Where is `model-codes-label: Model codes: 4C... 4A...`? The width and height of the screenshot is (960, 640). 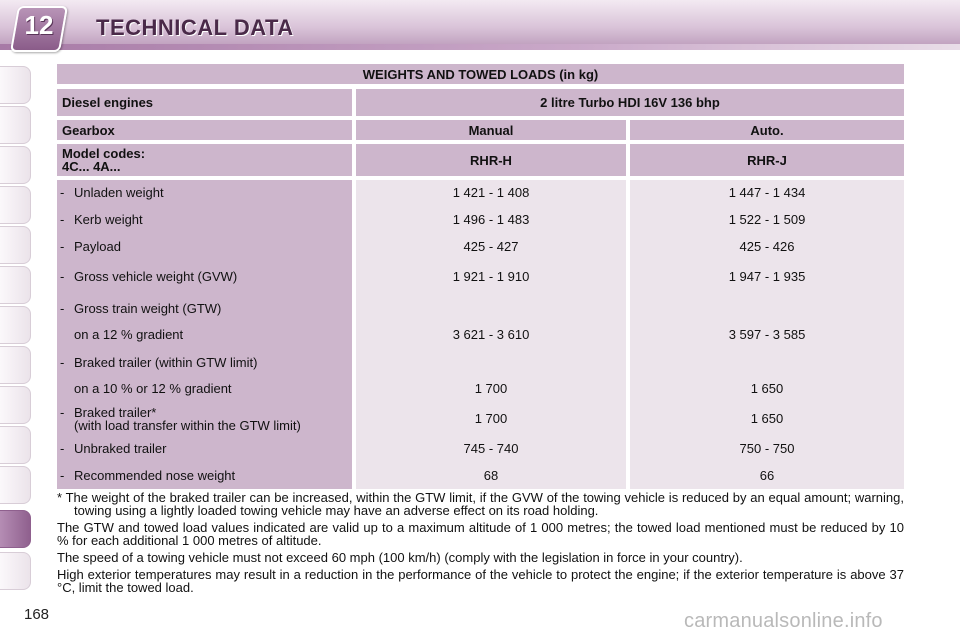
model-codes-label: Model codes: 4C... 4A... is located at coordinates (204, 160).